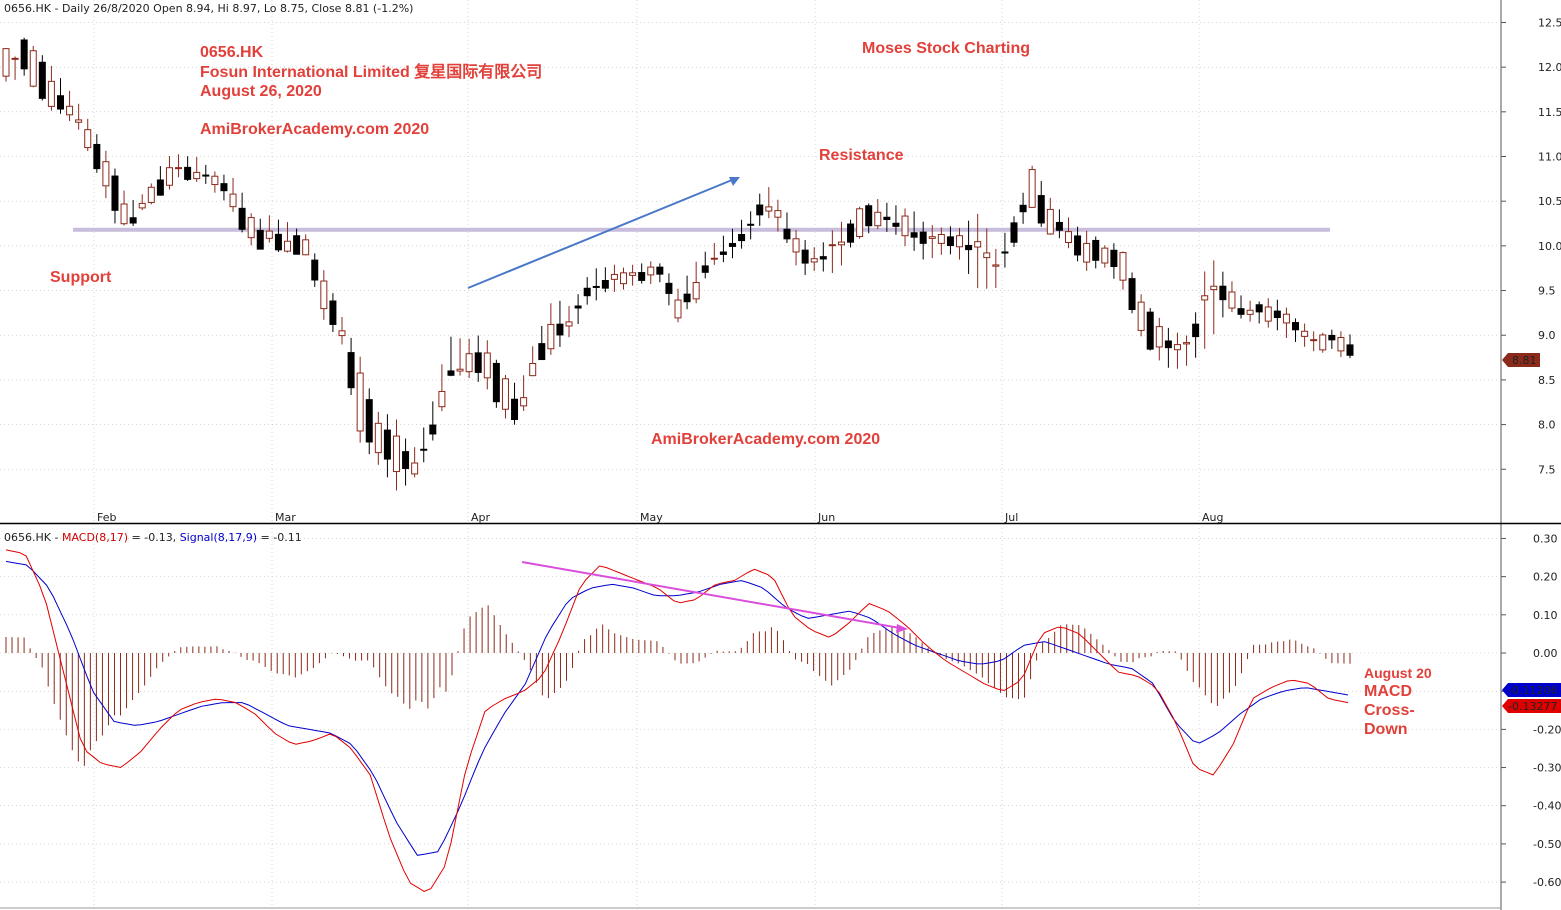 The image size is (1561, 910). I want to click on macd-header-label: MACD(8,17), so click(95, 537).